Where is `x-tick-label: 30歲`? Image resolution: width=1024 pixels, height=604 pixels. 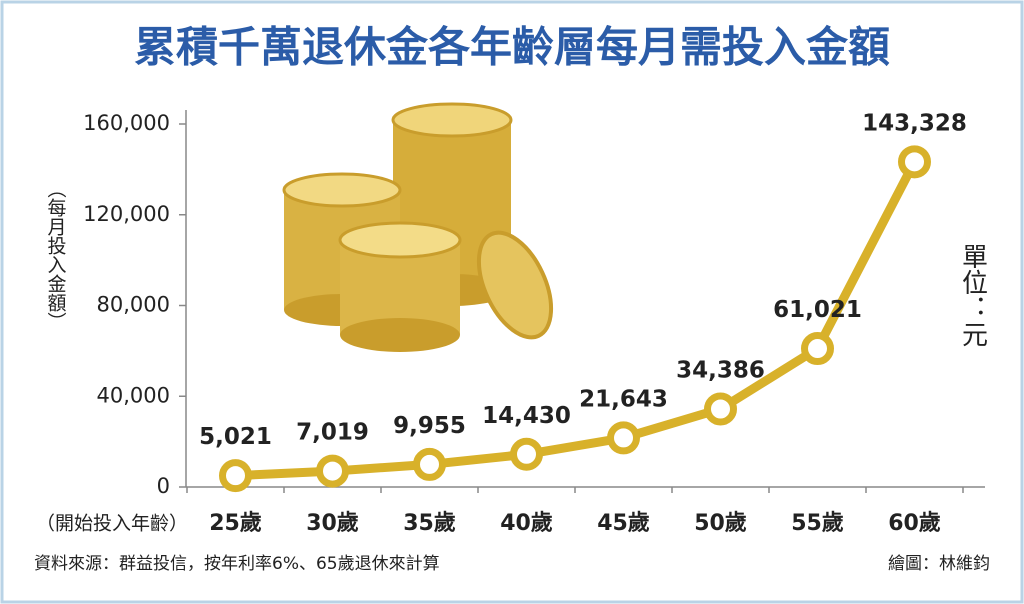
x-tick-label: 30歲 is located at coordinates (332, 523).